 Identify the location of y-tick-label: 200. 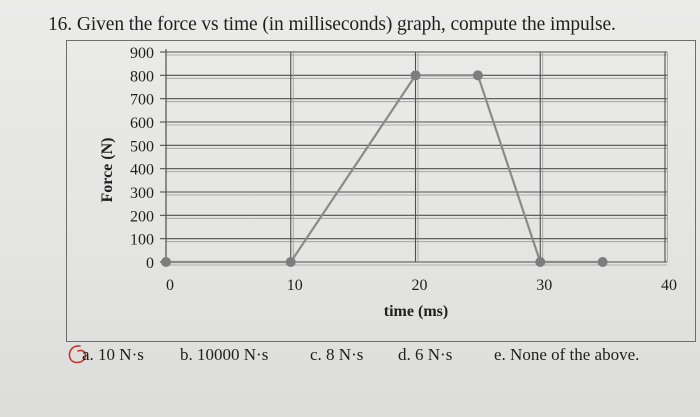
(142, 216).